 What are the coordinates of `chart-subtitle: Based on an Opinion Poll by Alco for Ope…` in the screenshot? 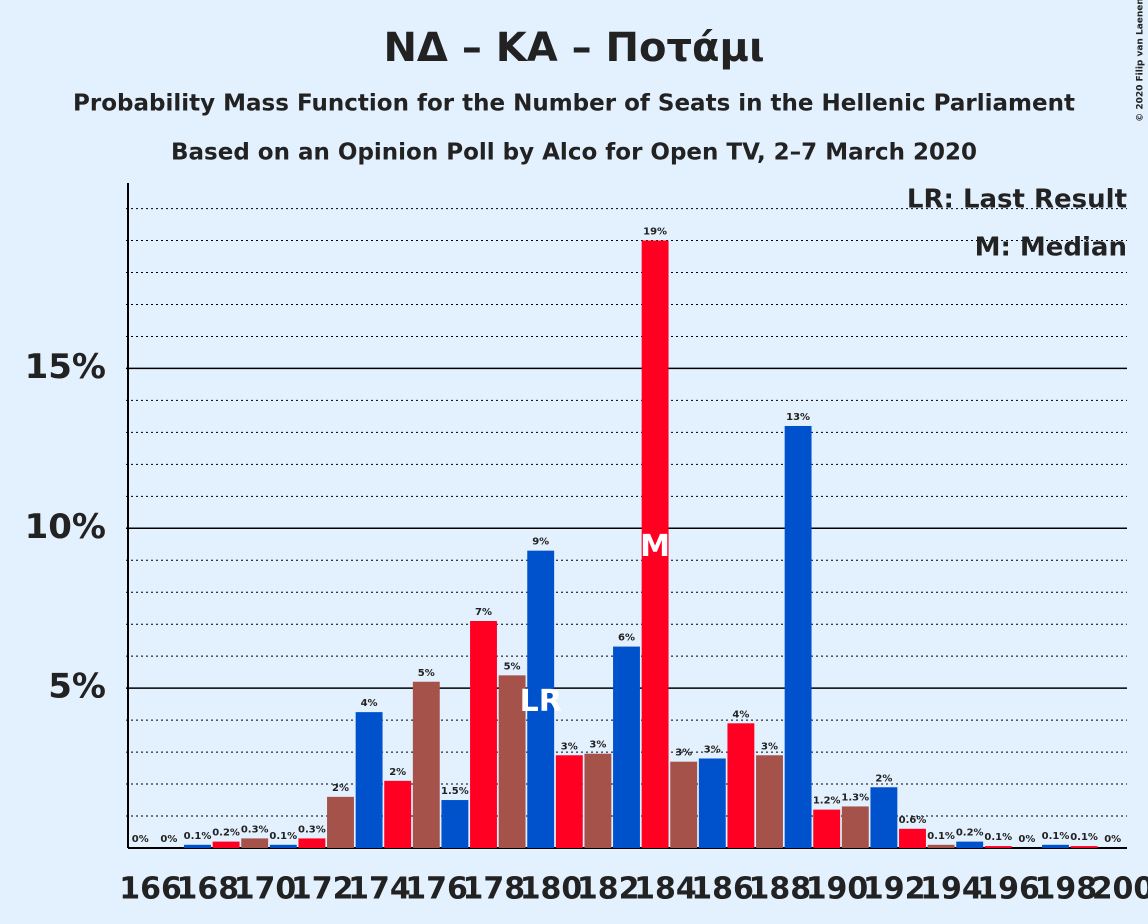 It's located at (574, 153).